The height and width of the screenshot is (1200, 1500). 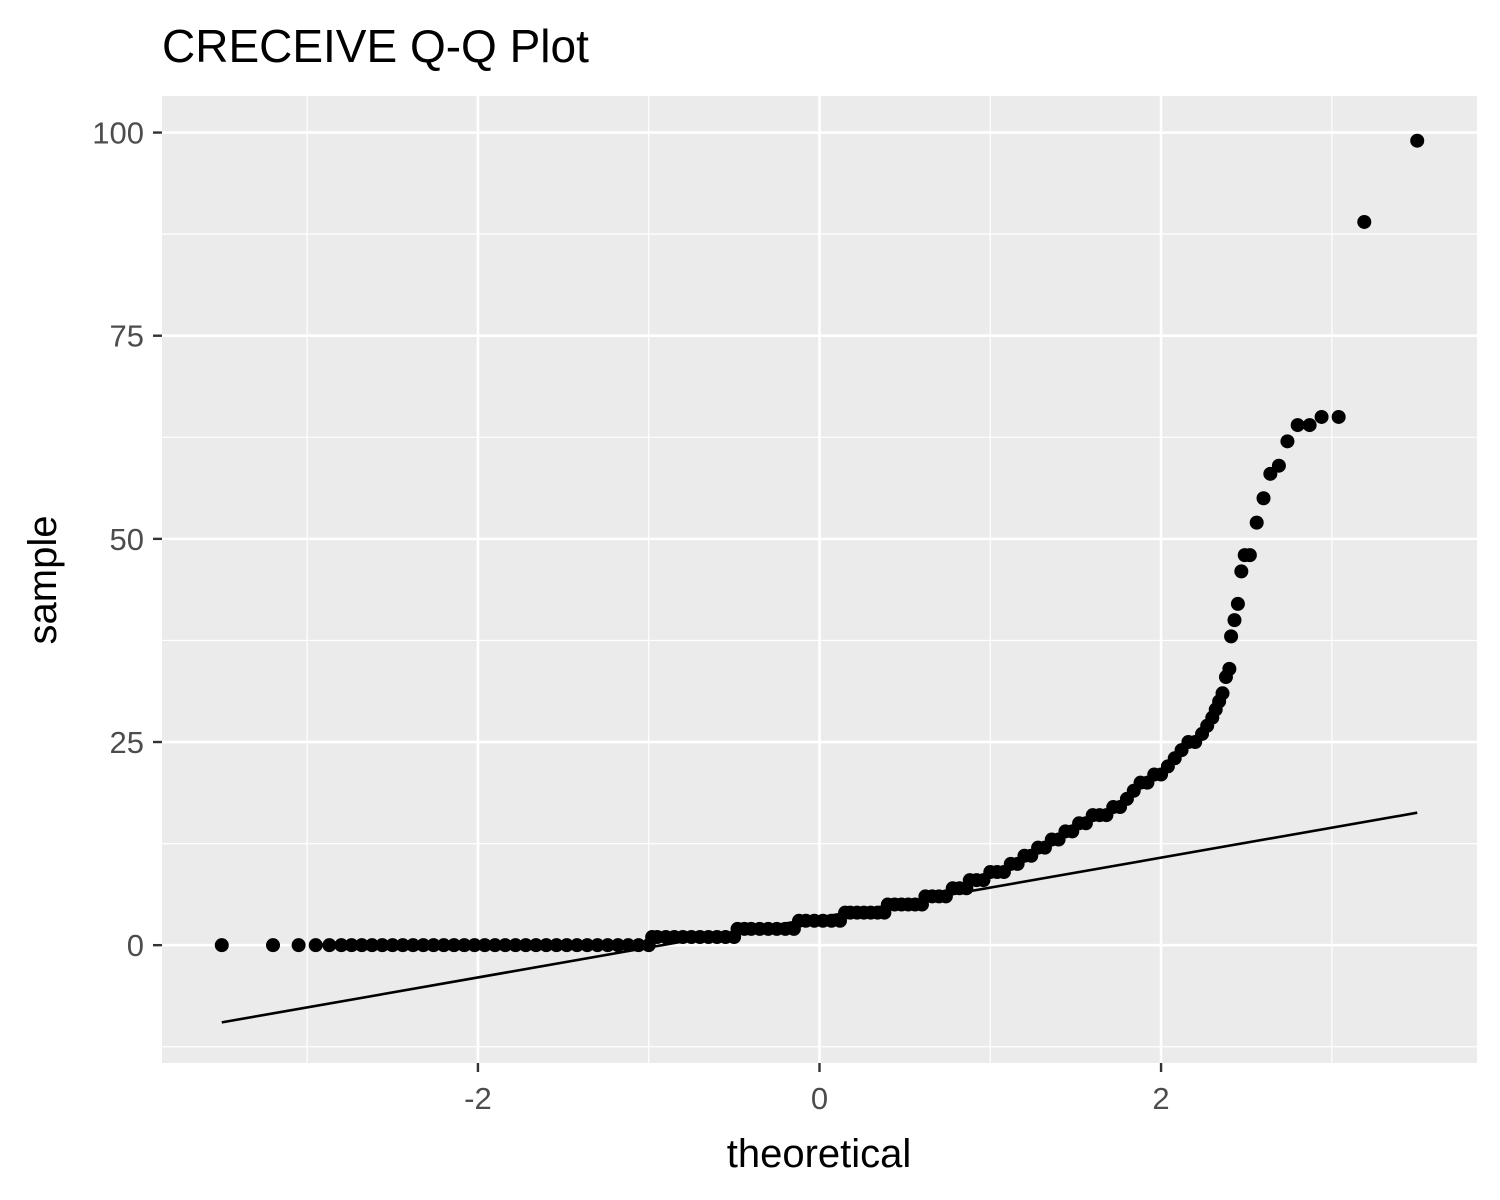 I want to click on y-tick-label: 100, so click(x=118, y=133).